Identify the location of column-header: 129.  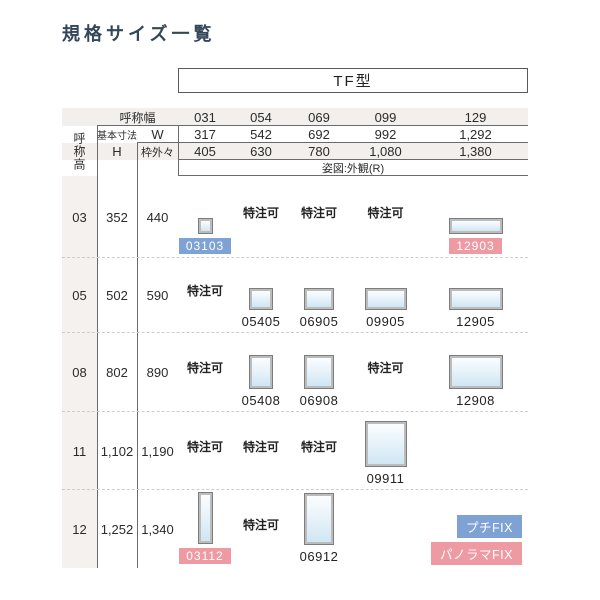
(475, 117).